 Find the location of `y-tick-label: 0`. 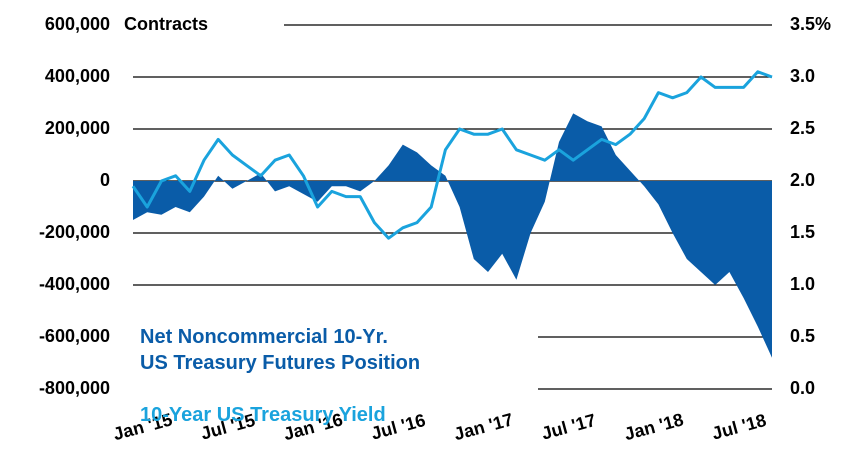

y-tick-label: 0 is located at coordinates (105, 180).